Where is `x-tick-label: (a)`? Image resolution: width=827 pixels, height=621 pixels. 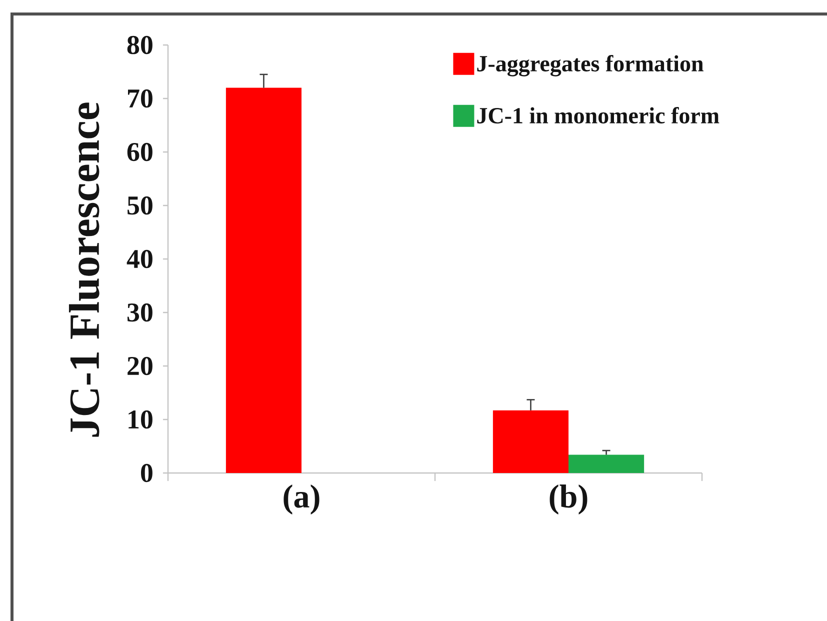 x-tick-label: (a) is located at coordinates (302, 499).